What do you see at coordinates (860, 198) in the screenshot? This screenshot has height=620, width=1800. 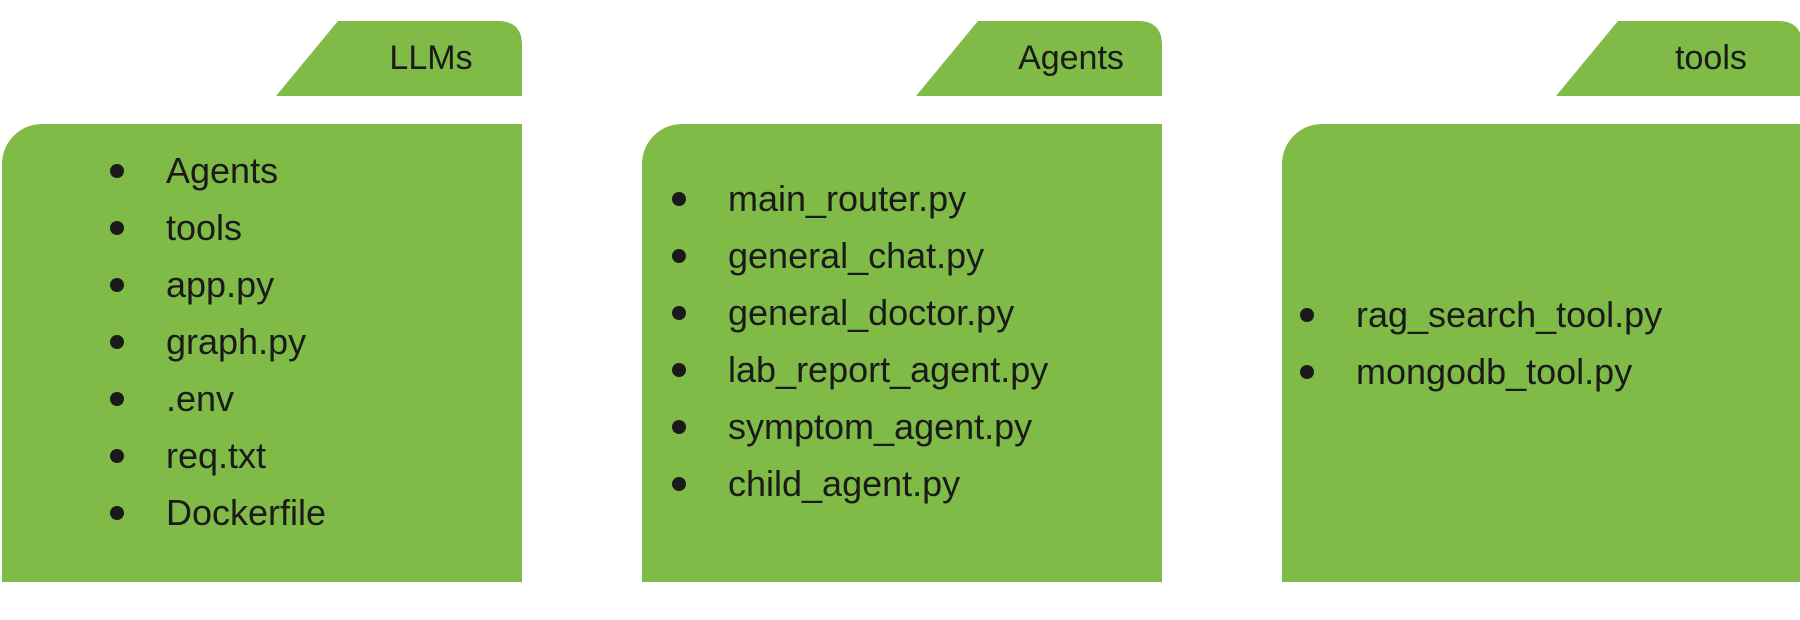 I see `list-item: main_router.py` at bounding box center [860, 198].